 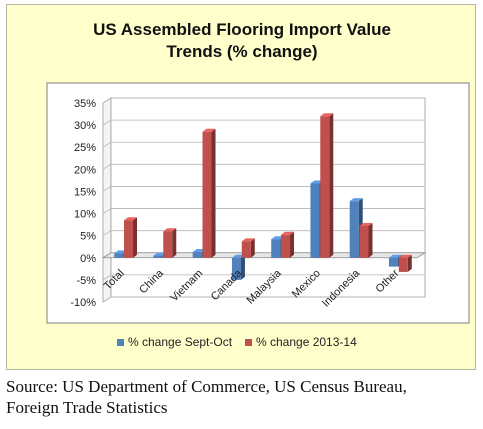 I want to click on y-tick-label: 25%, so click(x=85, y=148).